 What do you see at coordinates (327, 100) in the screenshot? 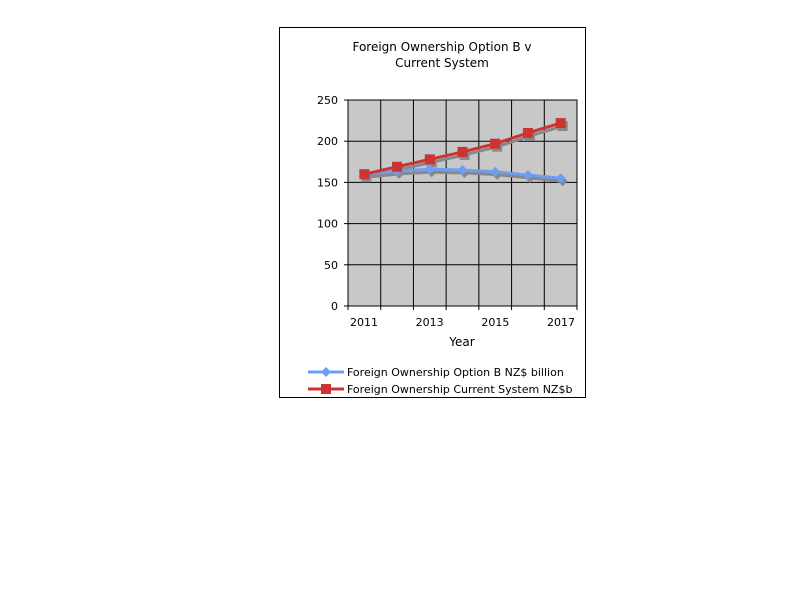
I see `y-tick-label: 250` at bounding box center [327, 100].